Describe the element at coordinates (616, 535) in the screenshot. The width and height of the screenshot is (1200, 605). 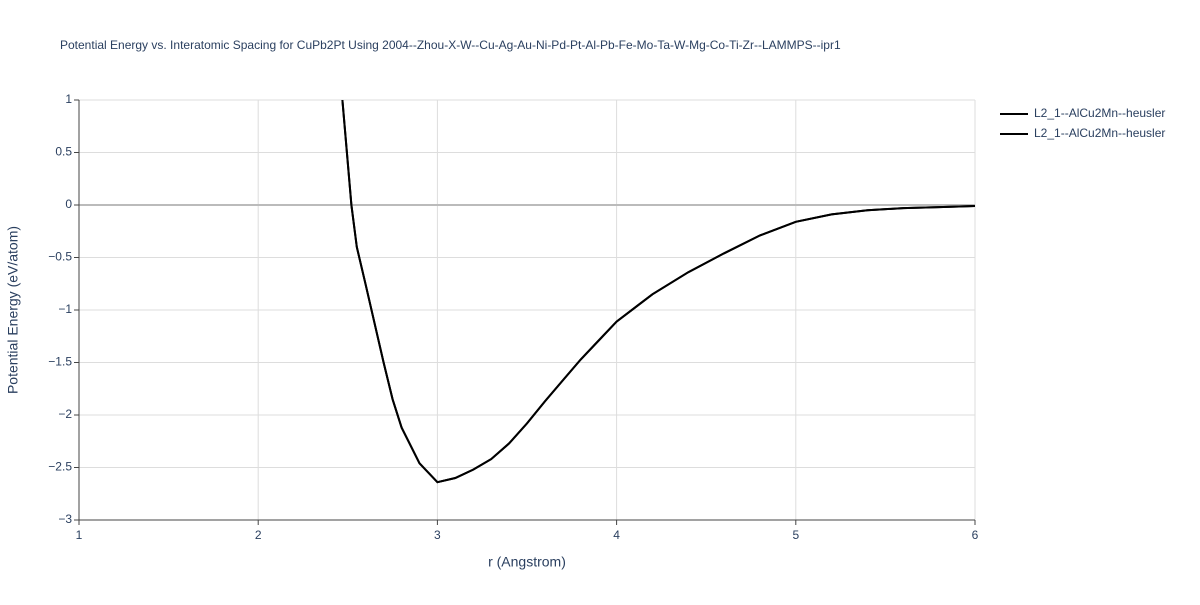
I see `x-tick-label: 4` at that location.